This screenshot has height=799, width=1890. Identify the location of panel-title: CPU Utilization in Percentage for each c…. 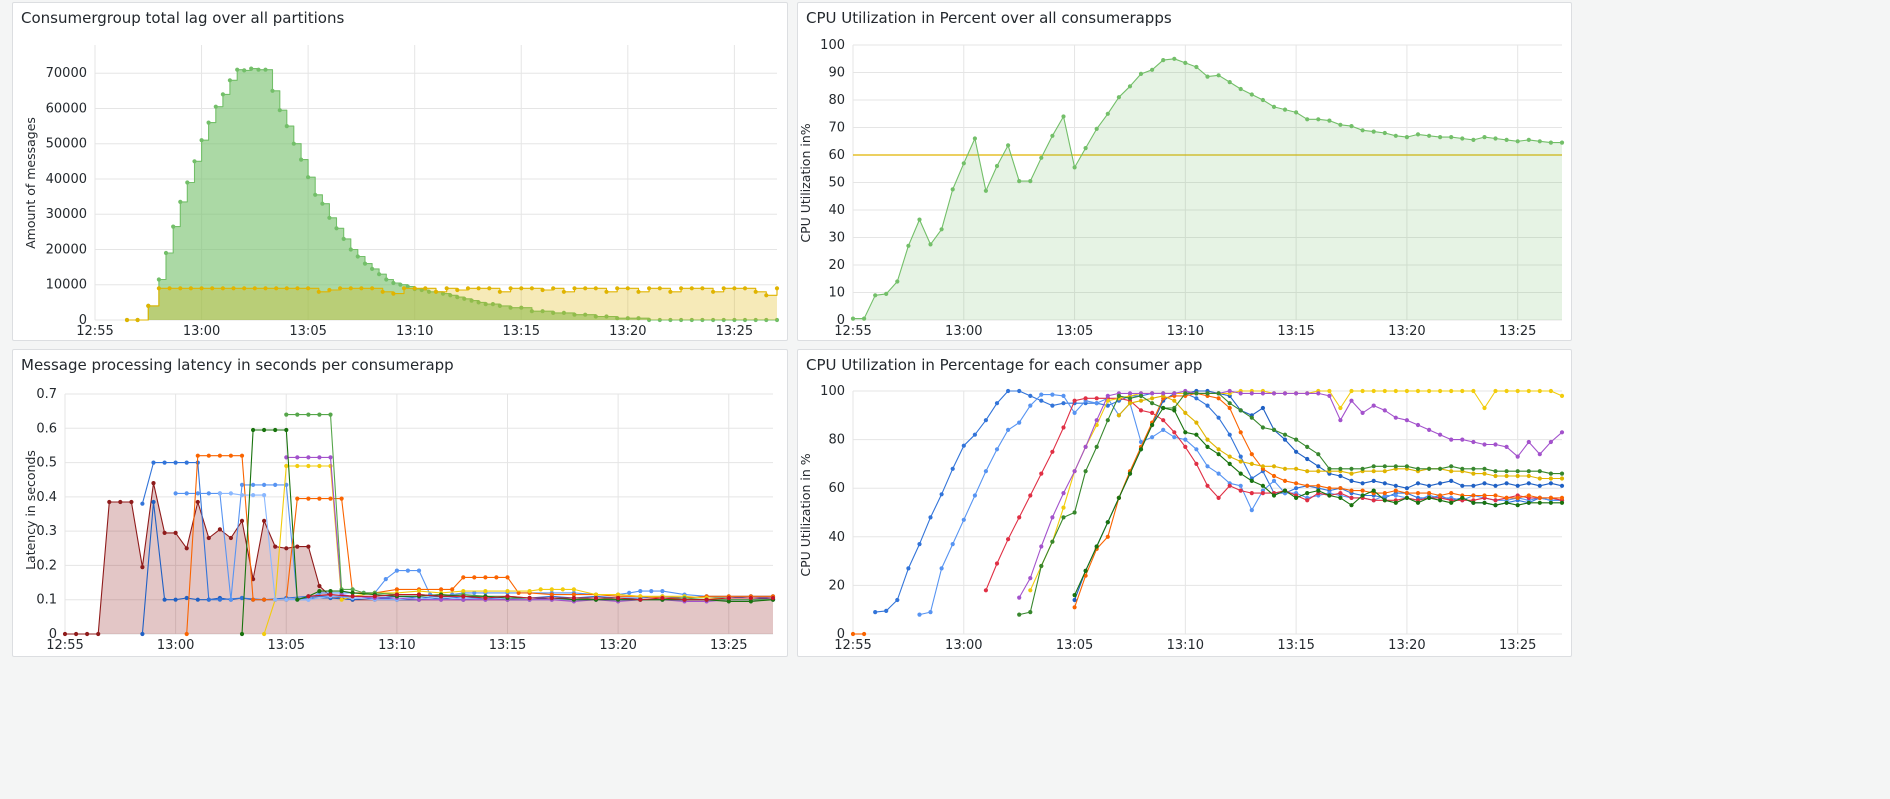
(1004, 365).